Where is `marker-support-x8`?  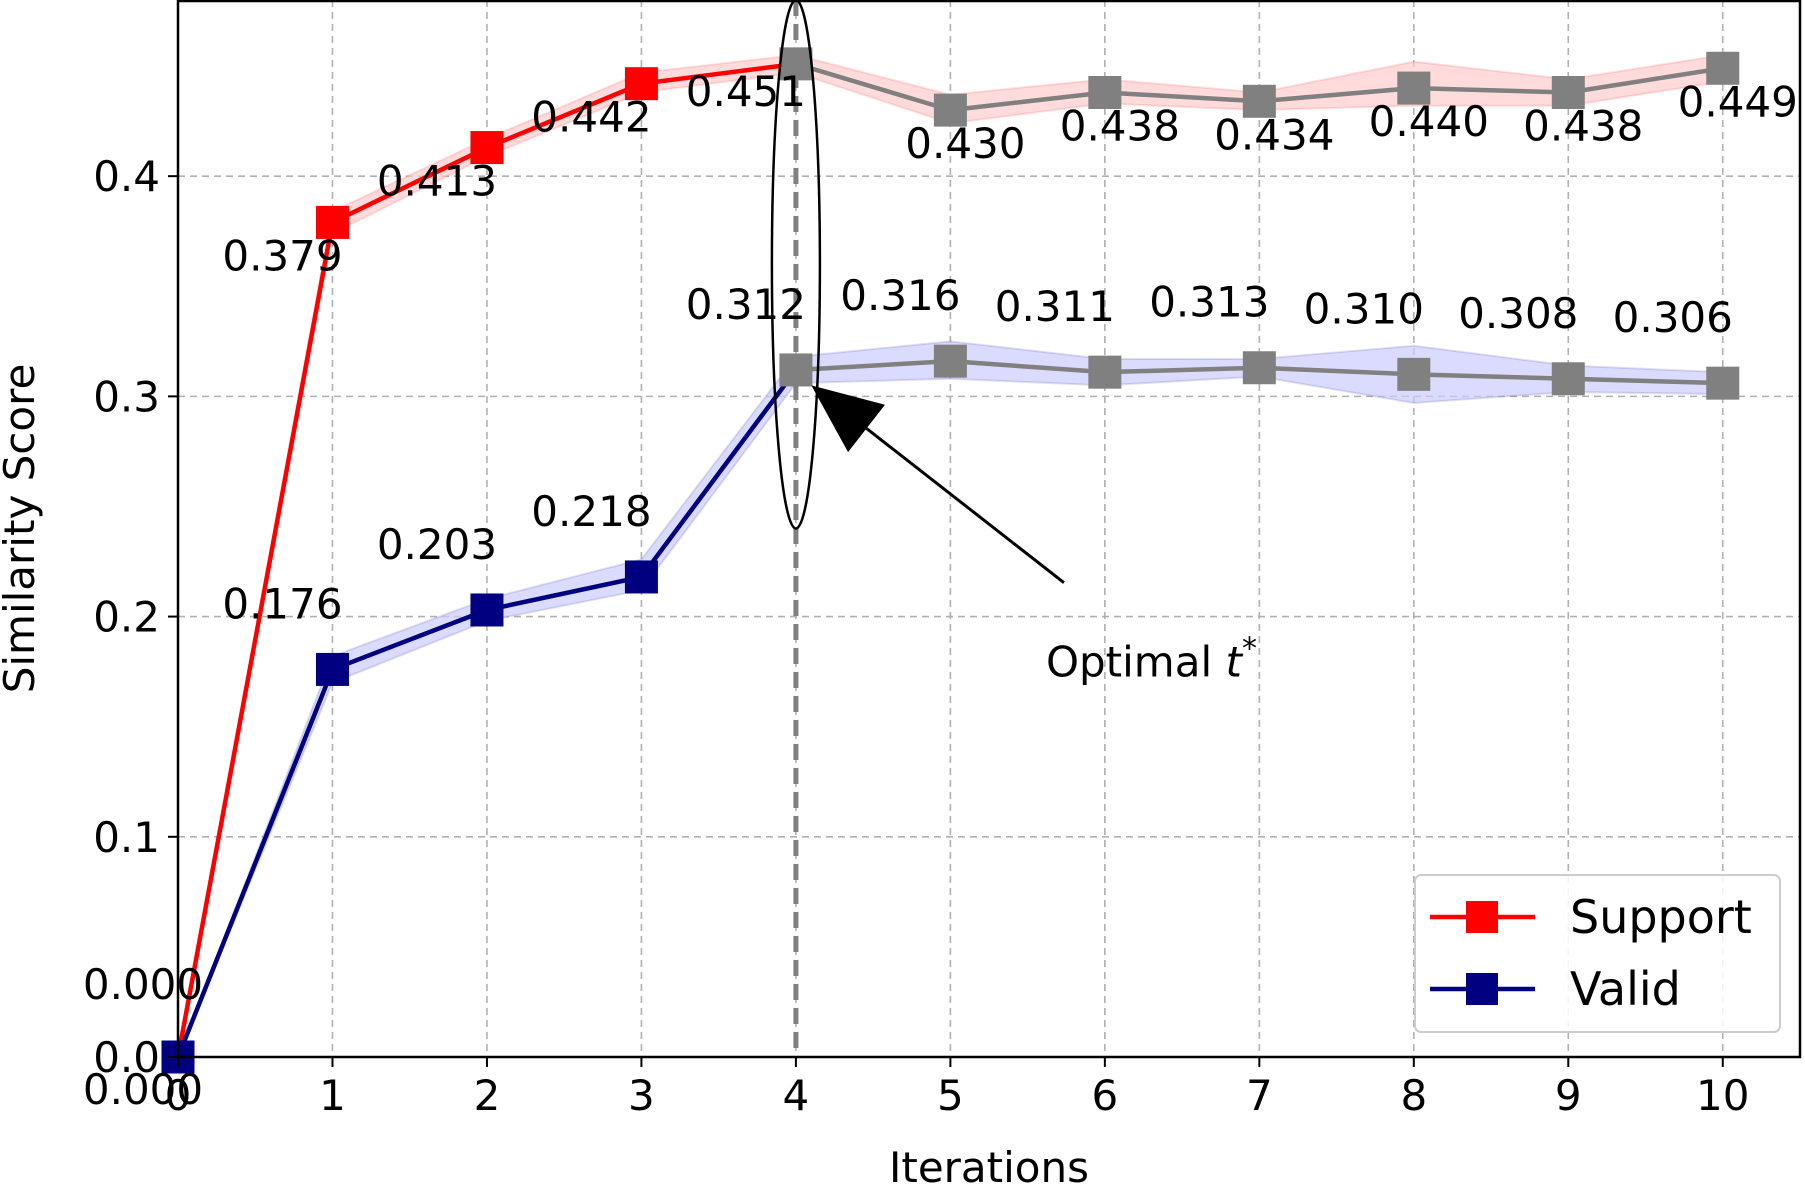 marker-support-x8 is located at coordinates (1414, 88).